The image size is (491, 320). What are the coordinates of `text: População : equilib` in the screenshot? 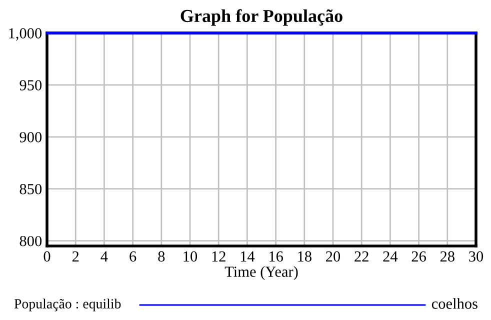 It's located at (67, 305).